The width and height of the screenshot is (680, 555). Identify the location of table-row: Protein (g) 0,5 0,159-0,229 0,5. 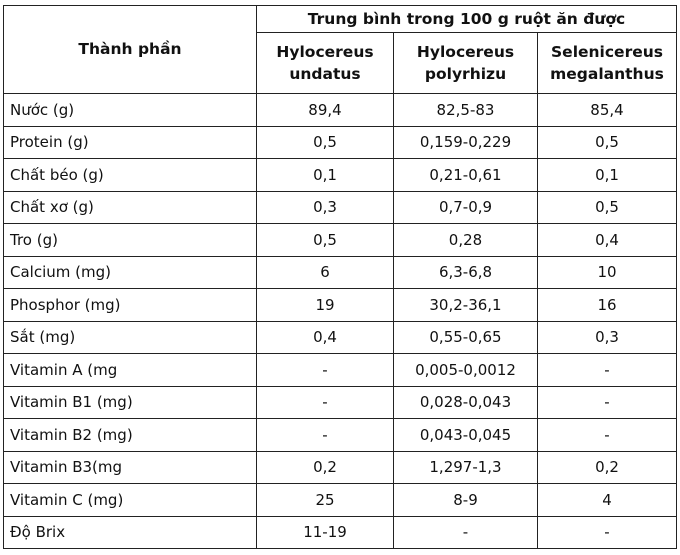
(340, 142).